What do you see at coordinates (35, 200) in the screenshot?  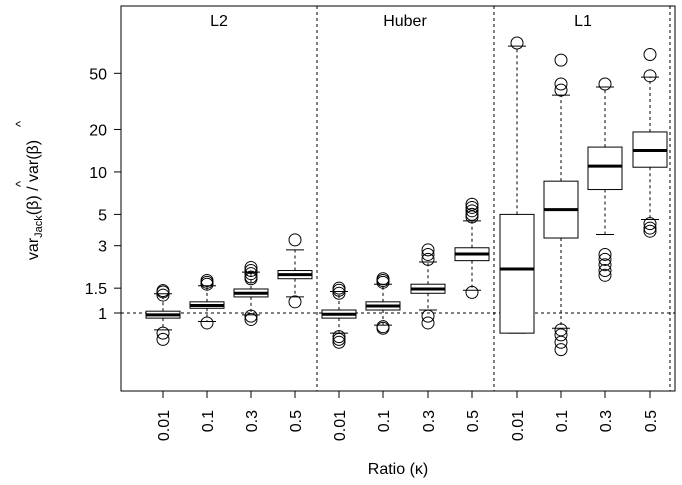 I see `y-axis-label: varJack(β) / var(β)` at bounding box center [35, 200].